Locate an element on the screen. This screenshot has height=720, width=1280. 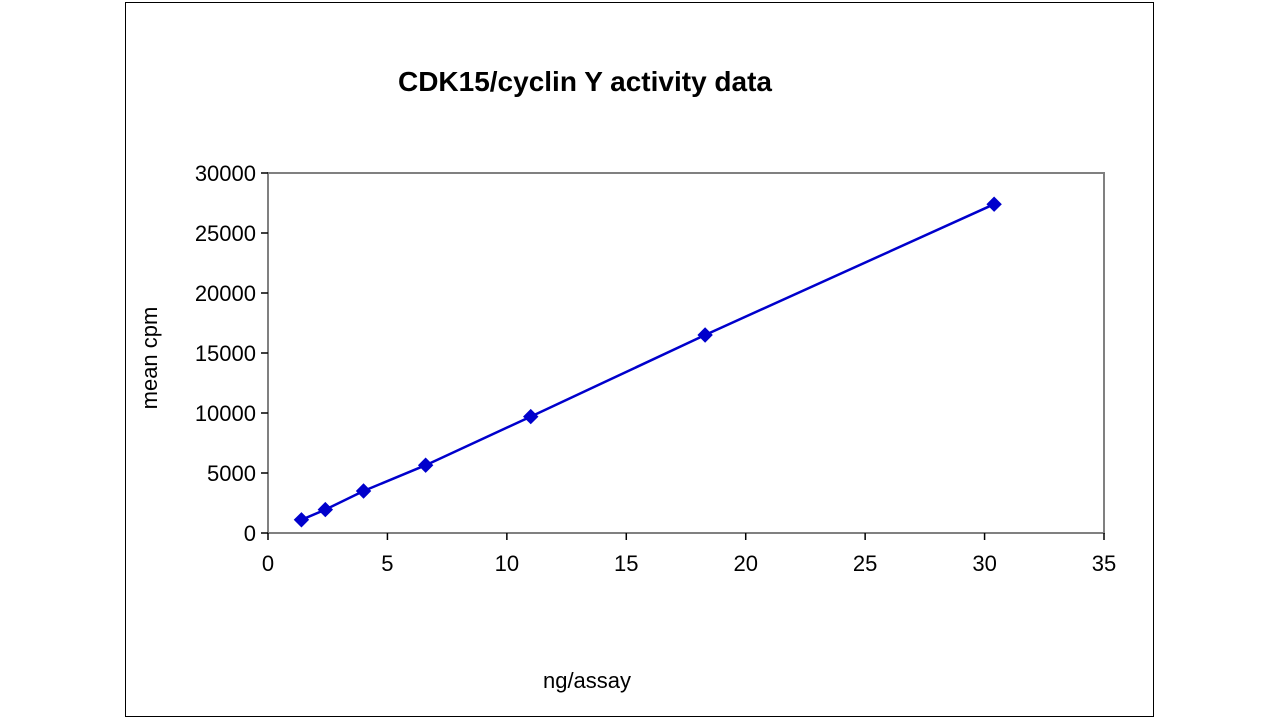
x-tick-label: 15 is located at coordinates (626, 563).